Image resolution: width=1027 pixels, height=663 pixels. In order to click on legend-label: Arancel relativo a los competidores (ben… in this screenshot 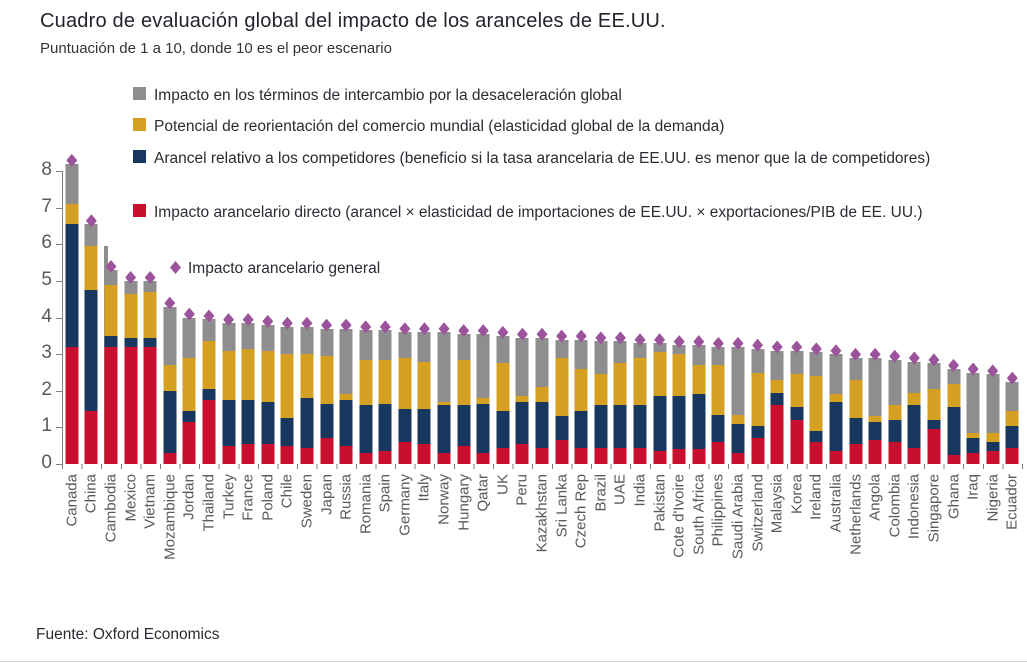, I will do `click(542, 158)`.